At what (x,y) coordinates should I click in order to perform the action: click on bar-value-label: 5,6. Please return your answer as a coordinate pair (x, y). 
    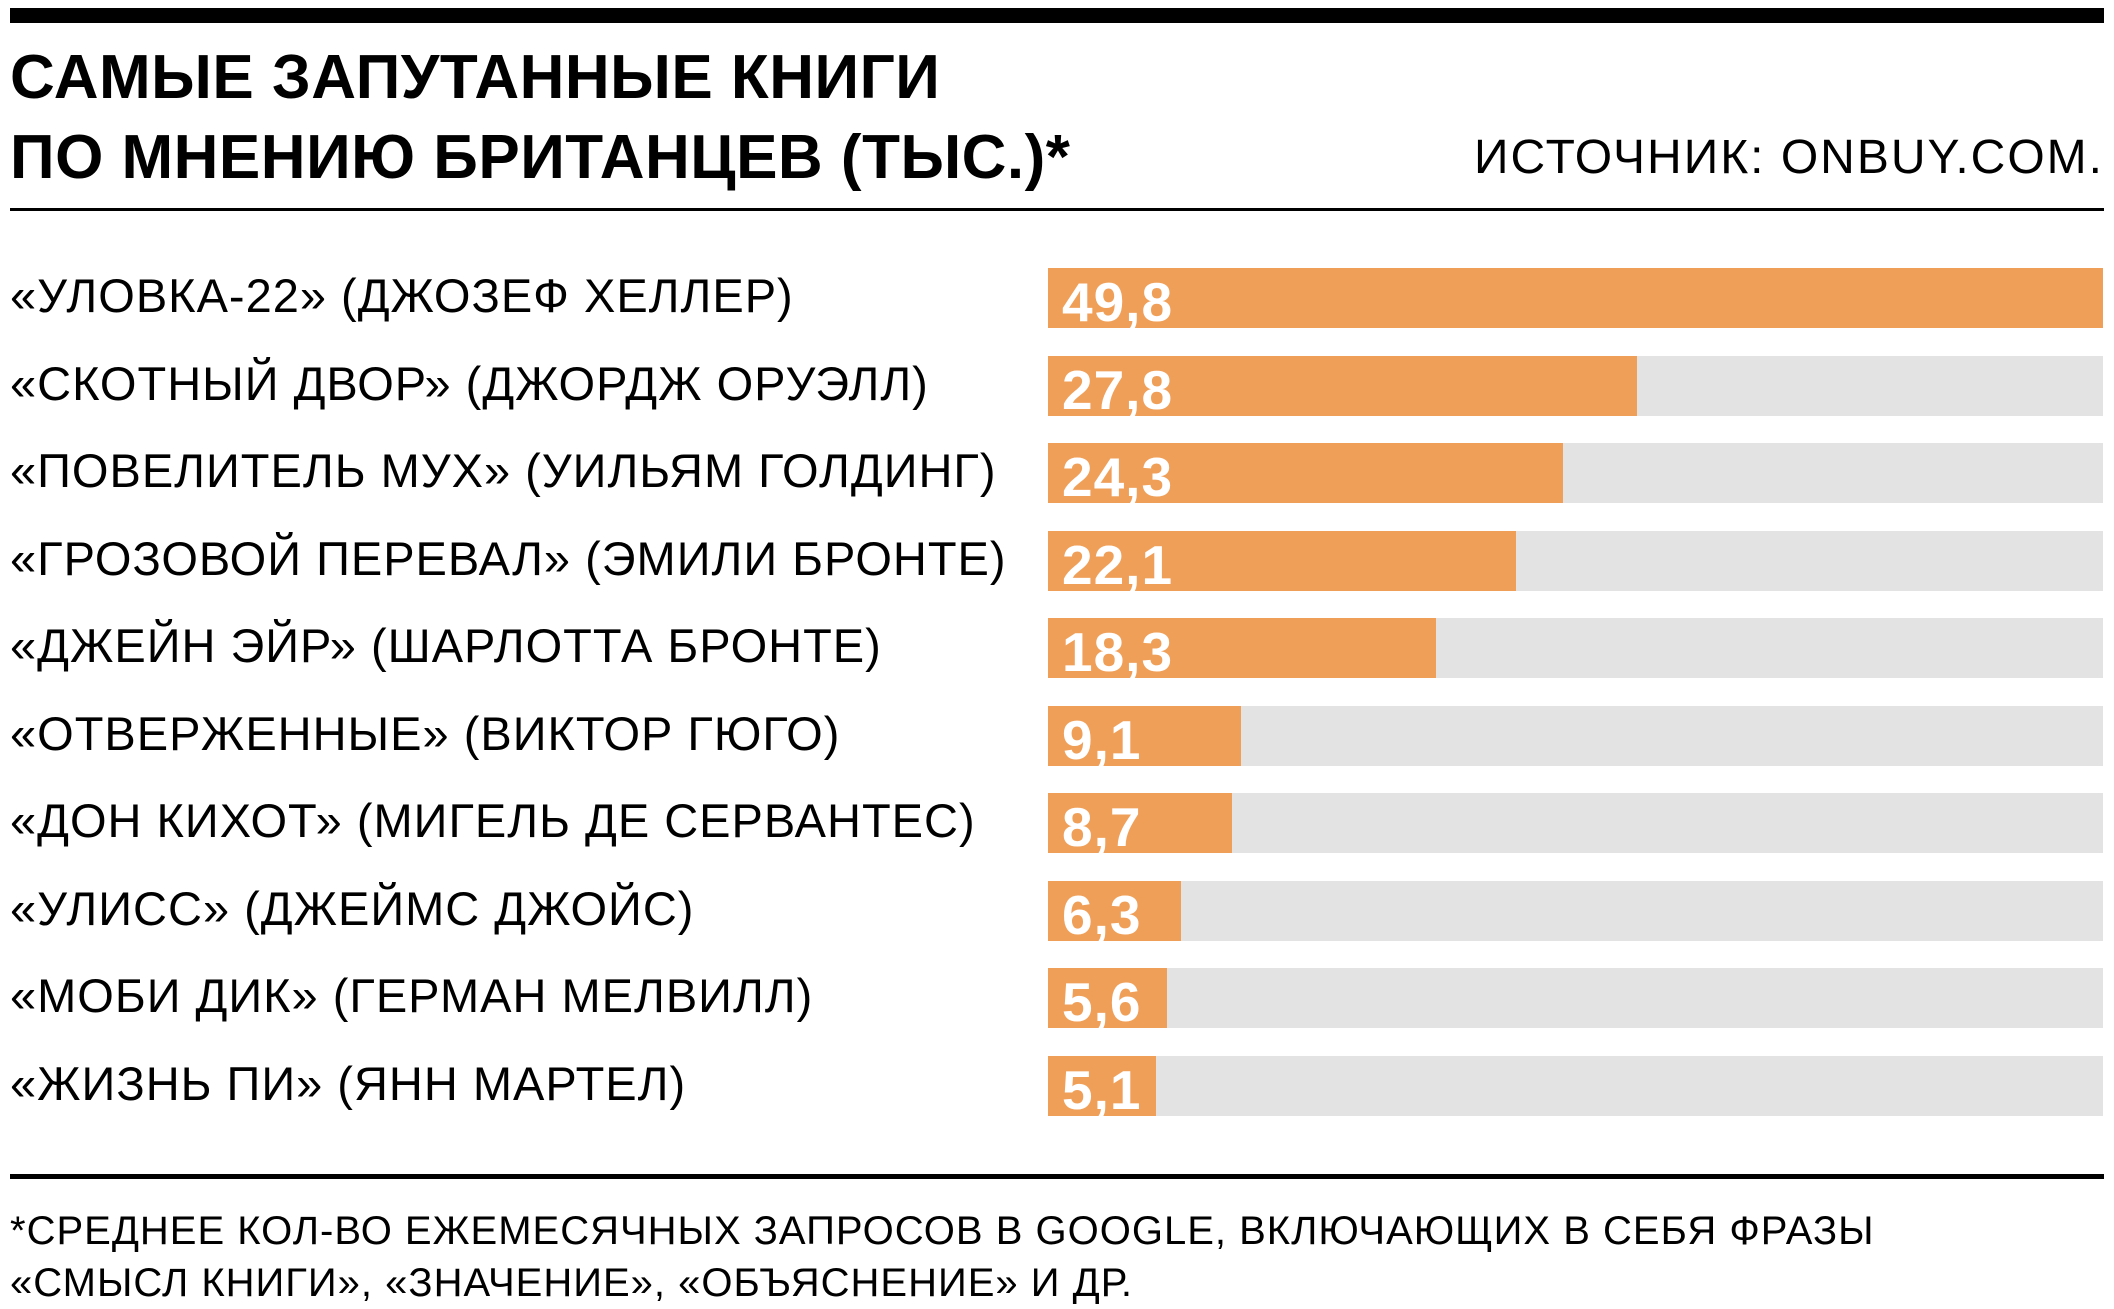
    Looking at the image, I should click on (1102, 1002).